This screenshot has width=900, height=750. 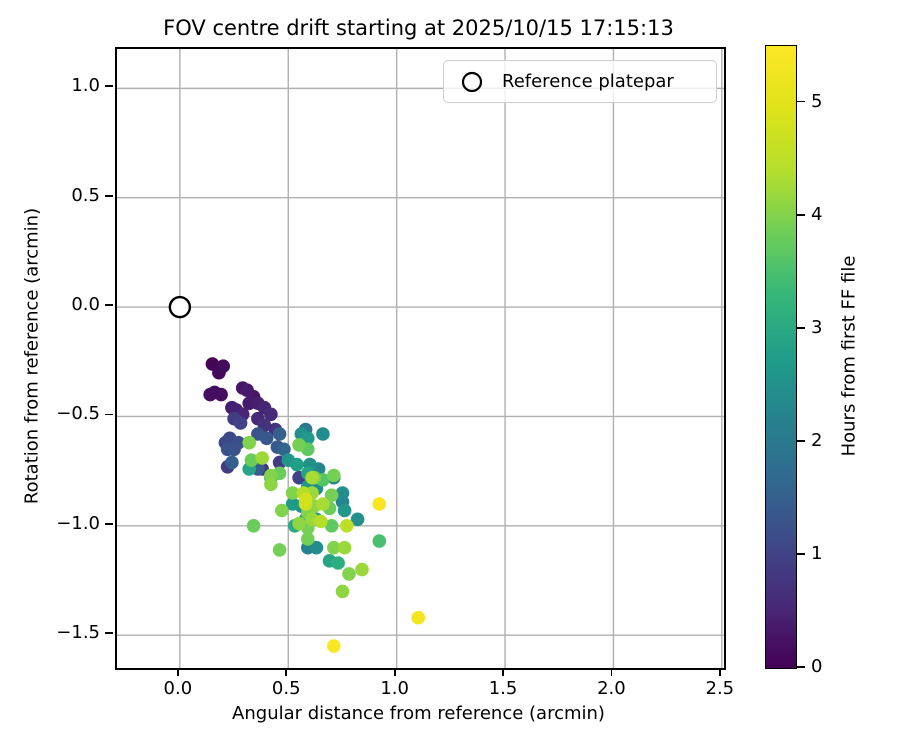 What do you see at coordinates (418, 713) in the screenshot?
I see `x-axis-label: Angular distance from reference (arcmin)` at bounding box center [418, 713].